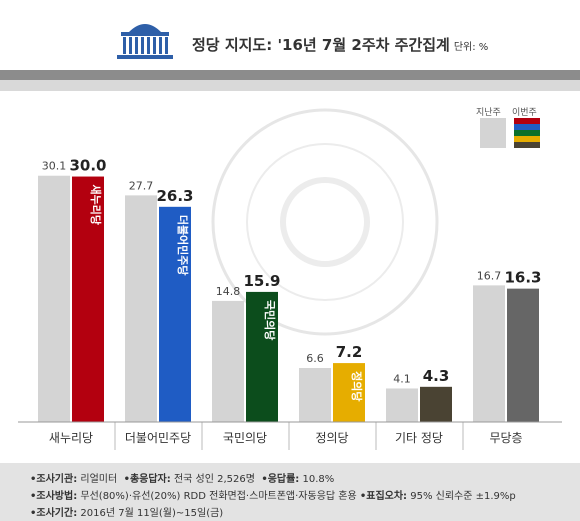 The height and width of the screenshot is (521, 580). What do you see at coordinates (54, 166) in the screenshot?
I see `value-label-prev-0: 30.1` at bounding box center [54, 166].